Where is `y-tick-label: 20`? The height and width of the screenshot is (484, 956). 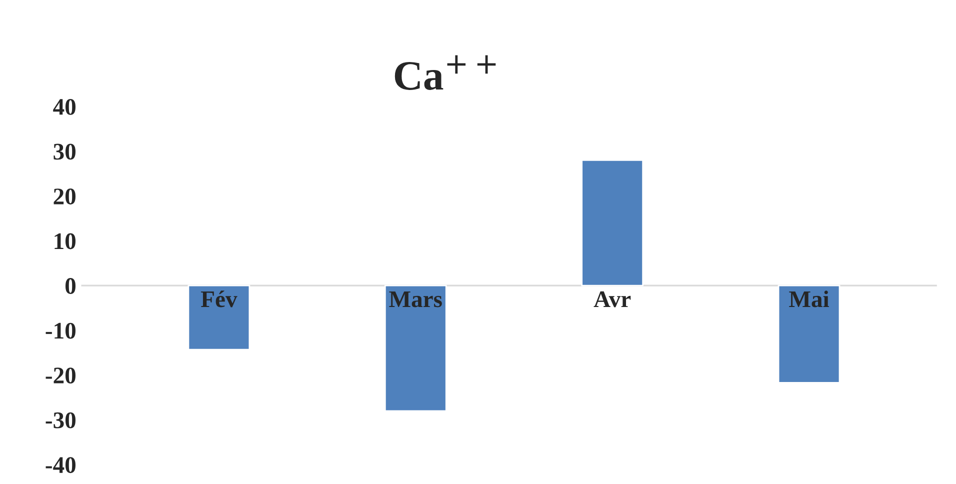
y-tick-label: 20 is located at coordinates (65, 196).